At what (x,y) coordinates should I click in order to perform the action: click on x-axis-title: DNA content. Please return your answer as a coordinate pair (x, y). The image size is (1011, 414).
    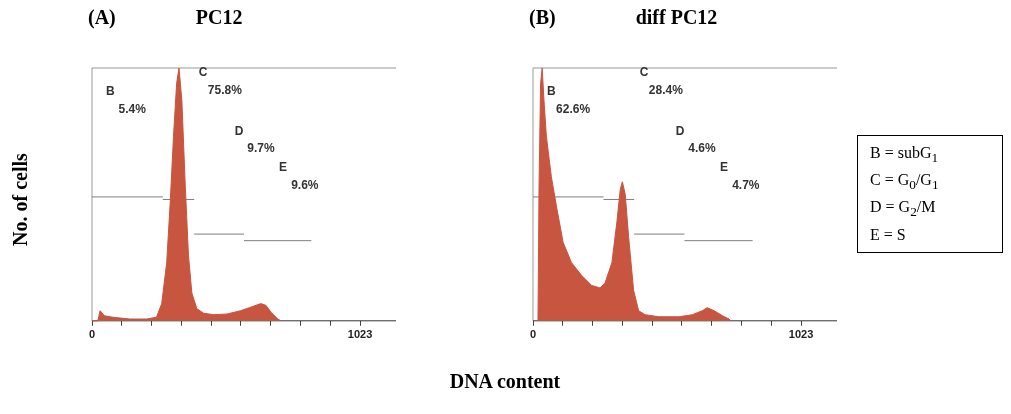
    Looking at the image, I should click on (505, 381).